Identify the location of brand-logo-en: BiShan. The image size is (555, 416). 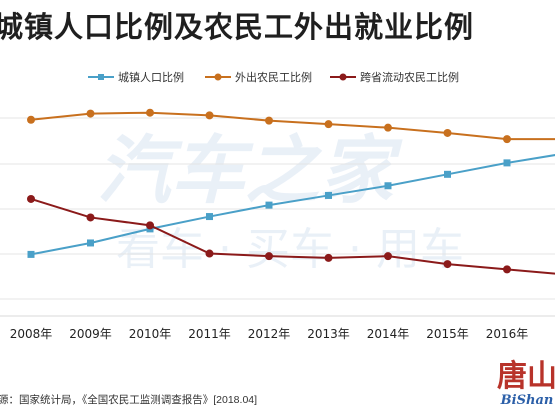
(527, 400).